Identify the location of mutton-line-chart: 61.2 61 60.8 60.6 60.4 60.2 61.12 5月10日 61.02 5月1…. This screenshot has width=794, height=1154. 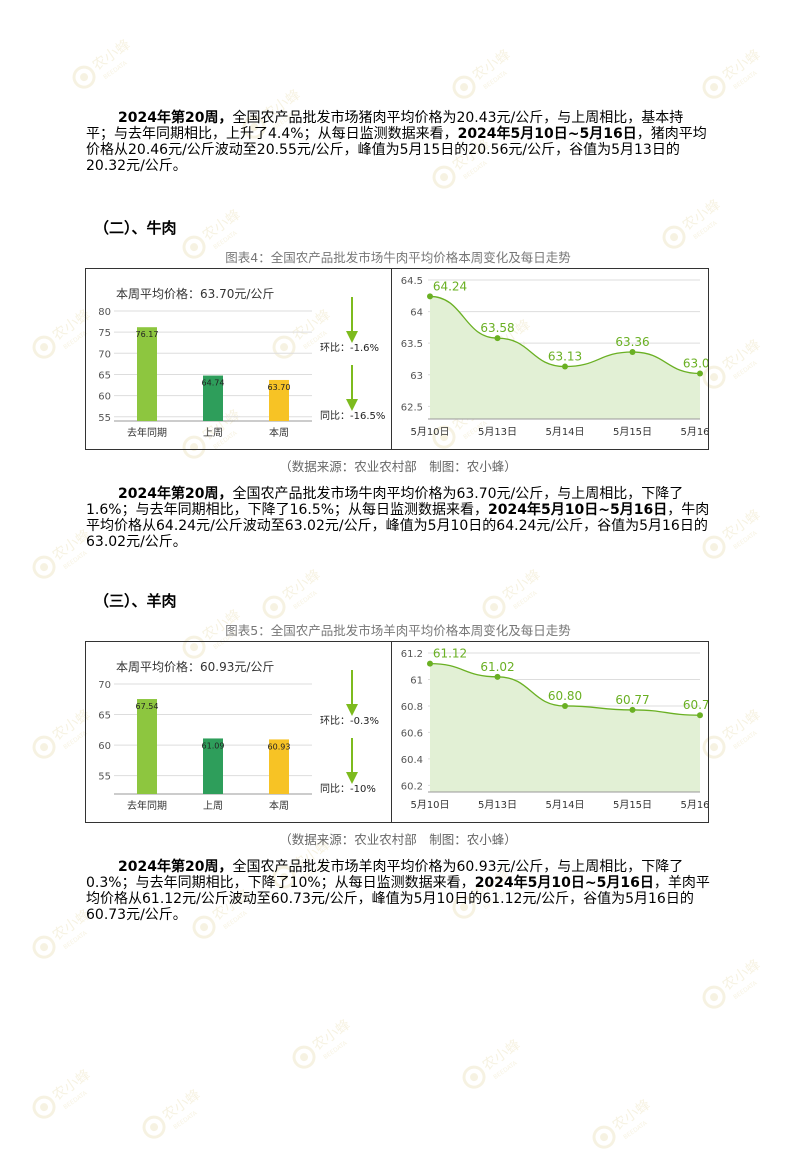
(554, 729).